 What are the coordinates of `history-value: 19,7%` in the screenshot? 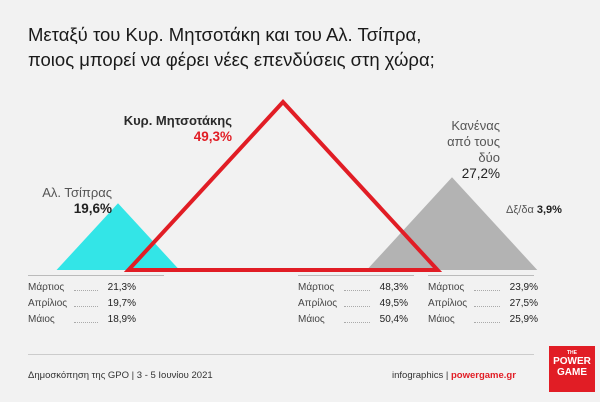 It's located at (121, 303).